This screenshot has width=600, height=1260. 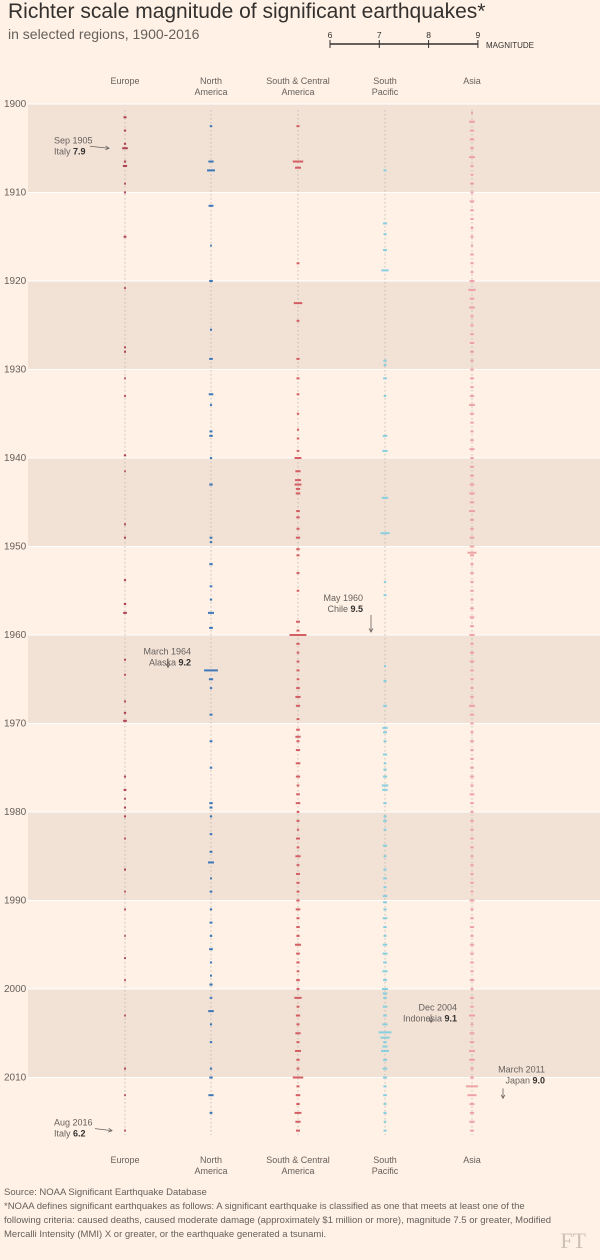 What do you see at coordinates (125, 701) in the screenshot?
I see `quake-europe-1967.5-m6.3` at bounding box center [125, 701].